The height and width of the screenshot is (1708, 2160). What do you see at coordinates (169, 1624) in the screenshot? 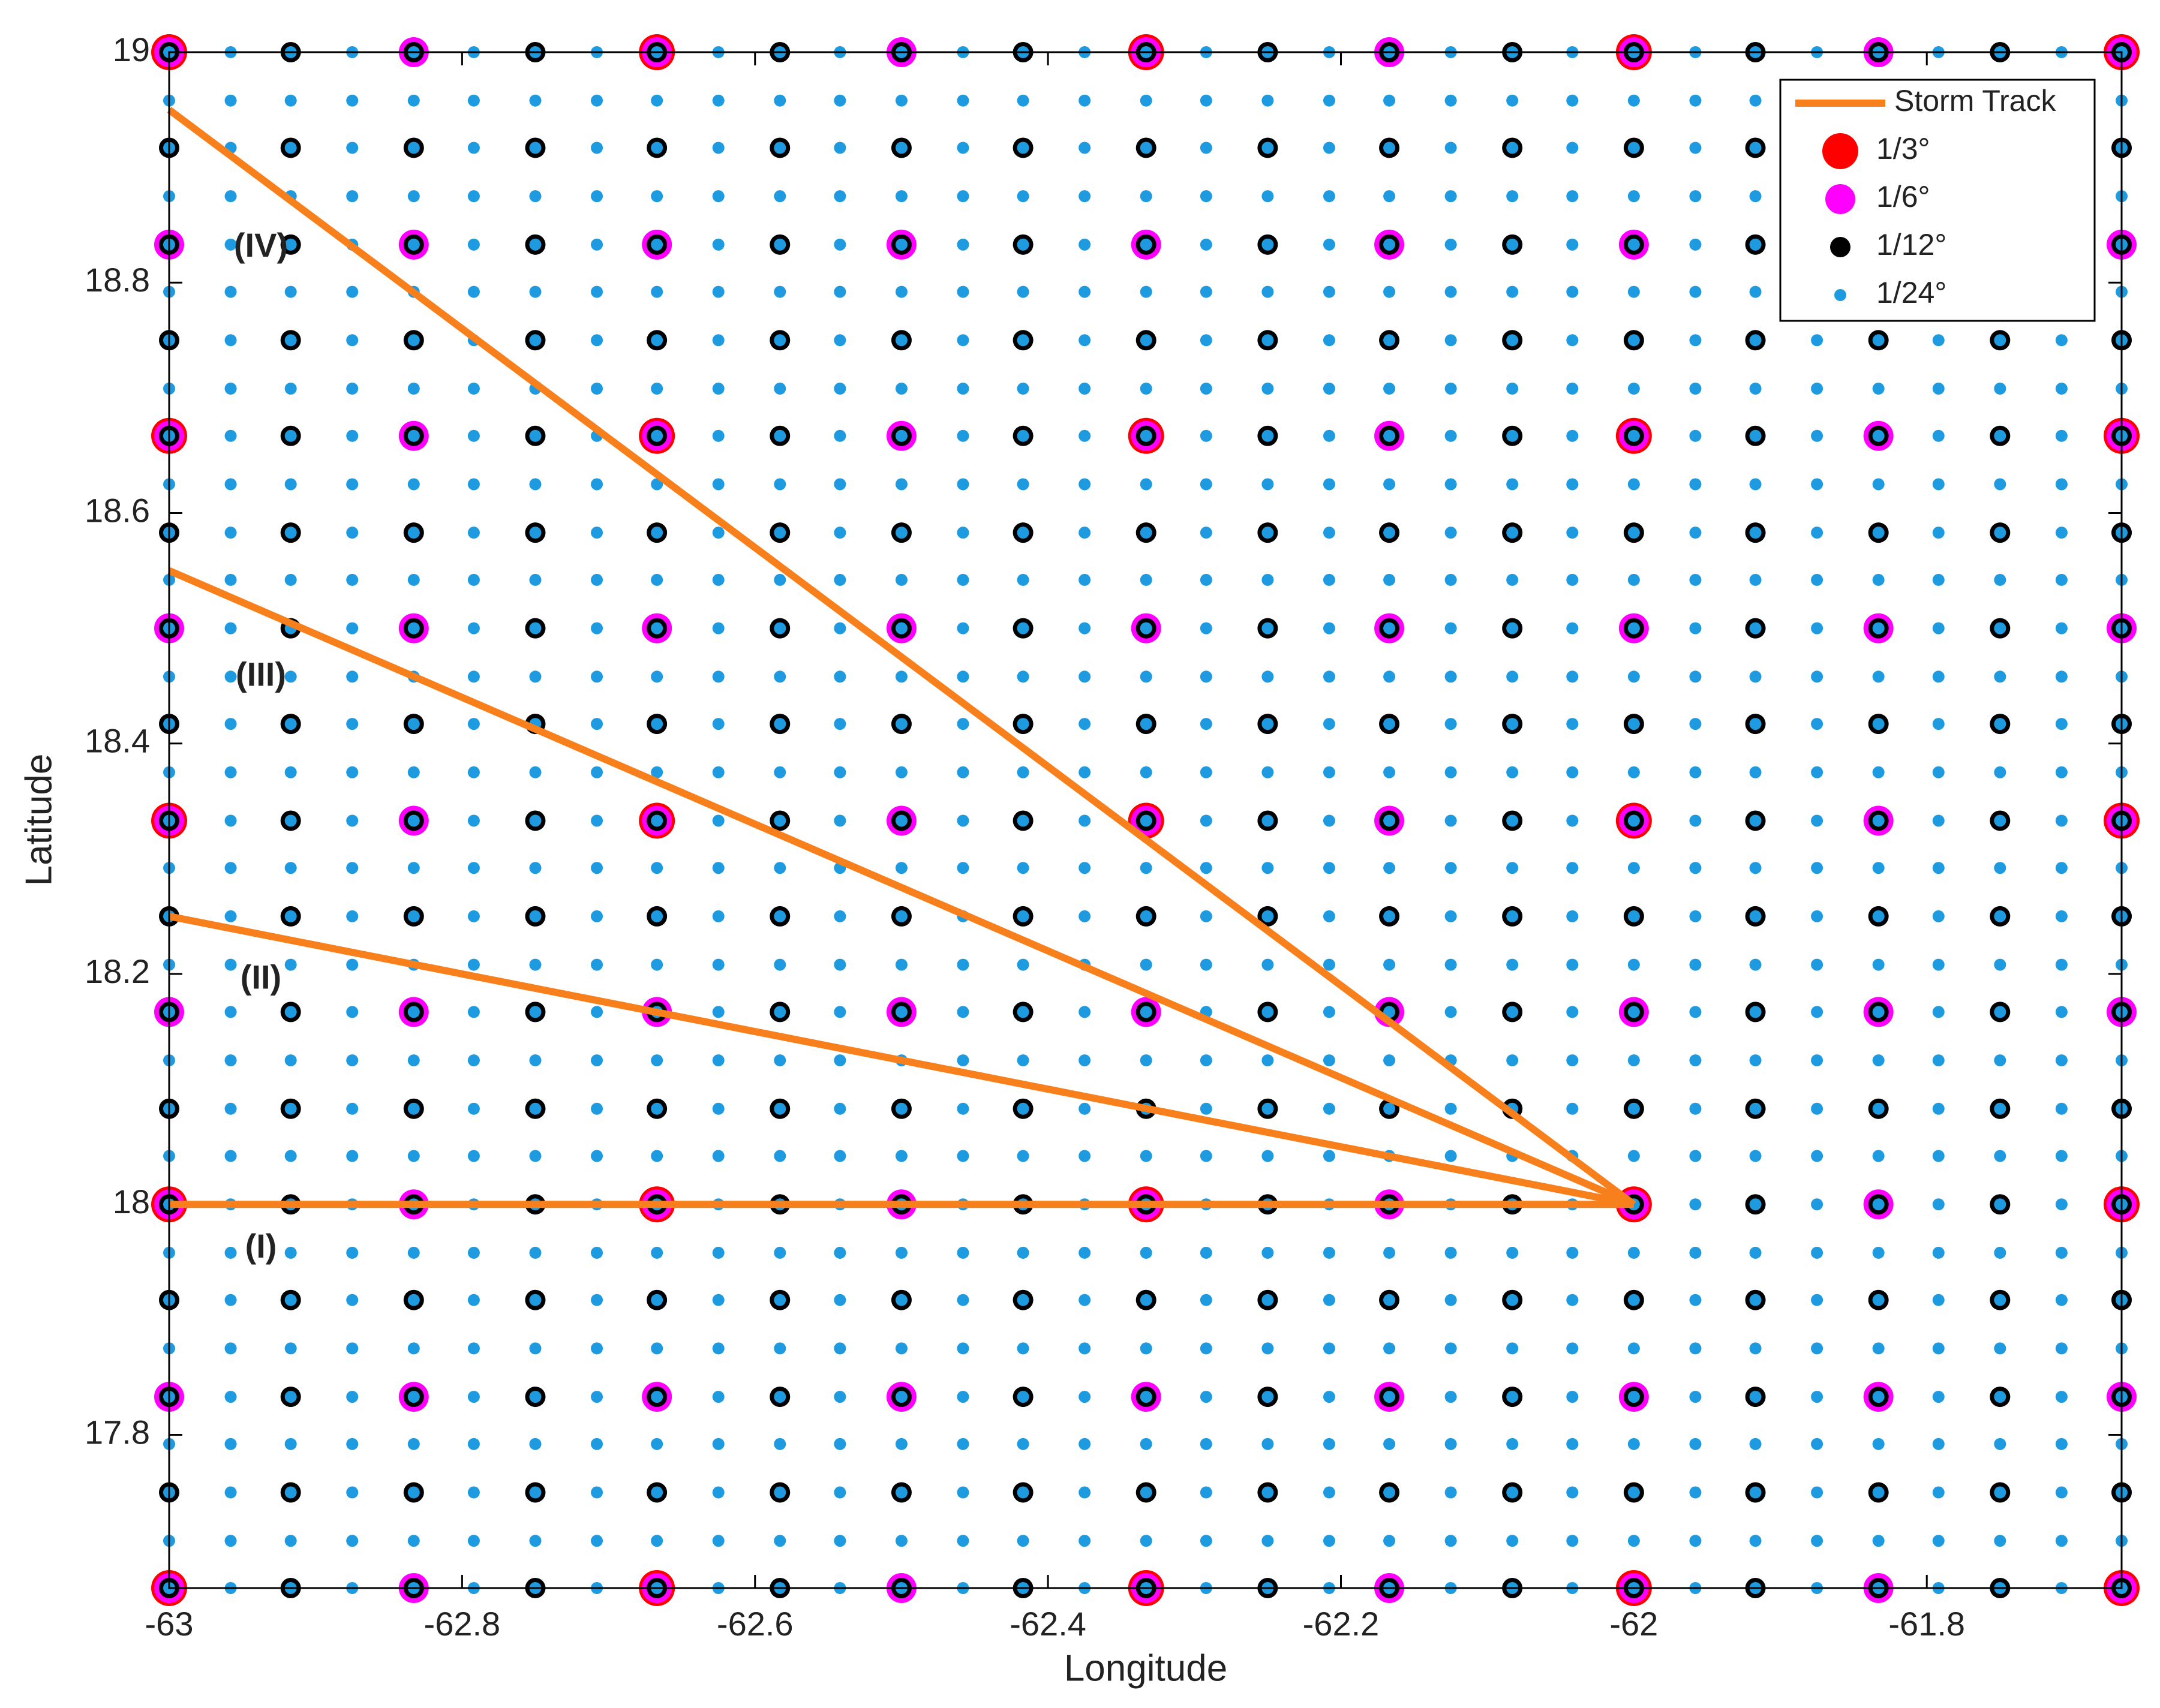
I see `x-tick-label: -63` at bounding box center [169, 1624].